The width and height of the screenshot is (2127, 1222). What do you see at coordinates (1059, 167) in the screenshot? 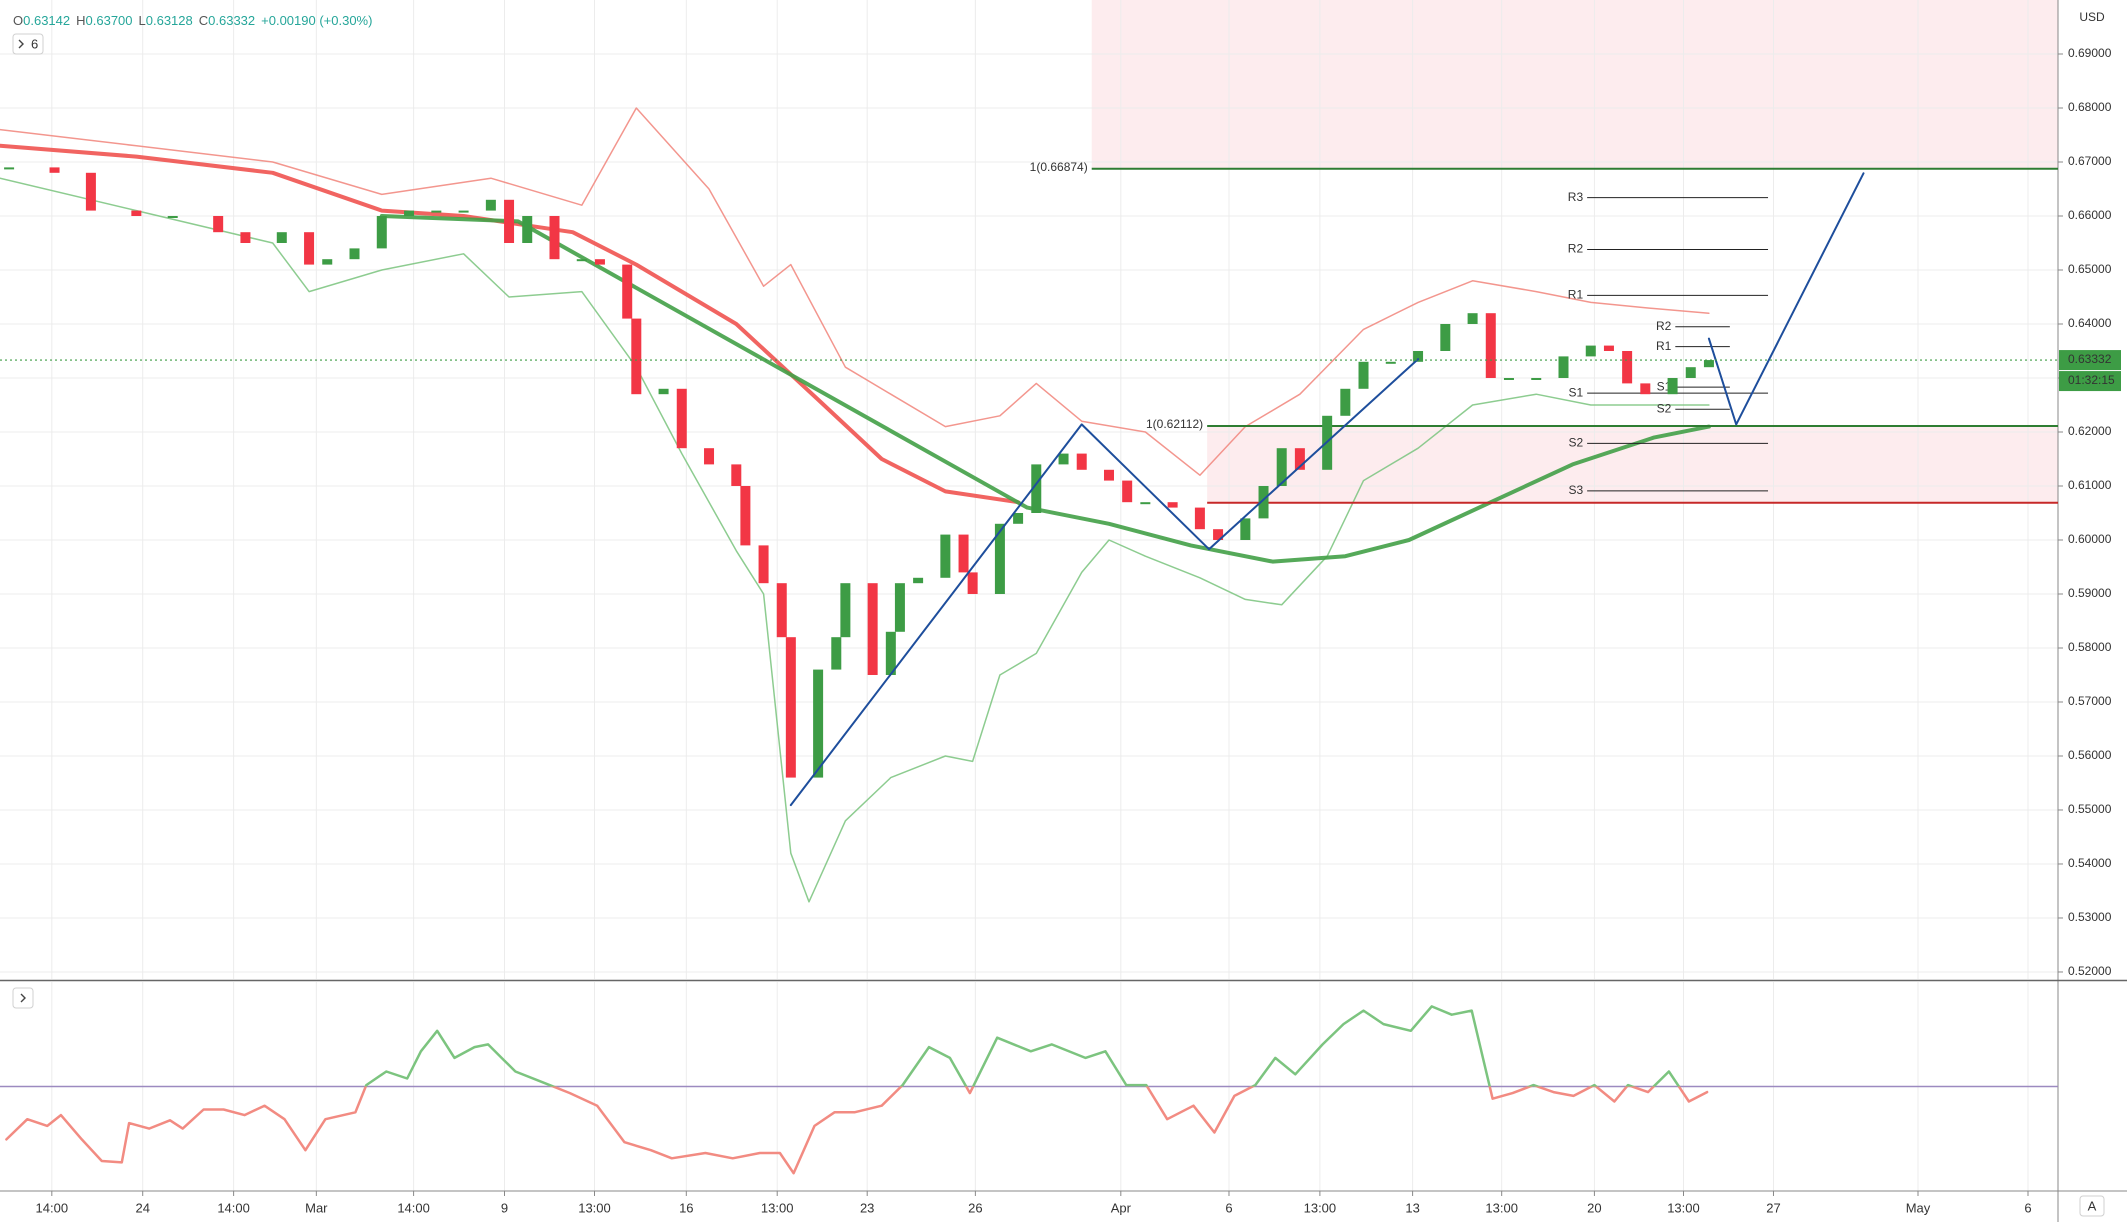
I see `level-label: 1(0.66874)` at bounding box center [1059, 167].